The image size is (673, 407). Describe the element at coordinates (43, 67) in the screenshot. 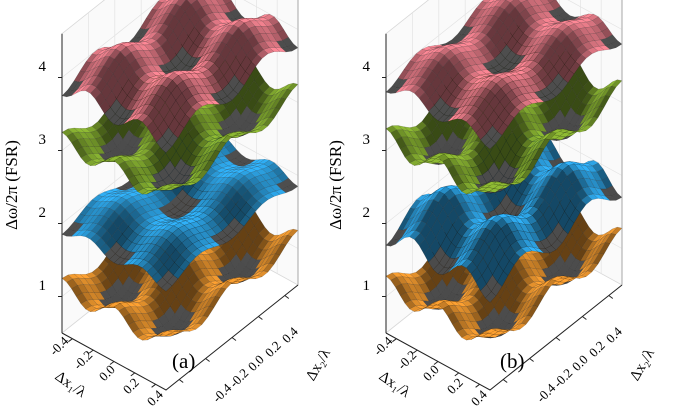

I see `panel-a-ztick: 4` at that location.